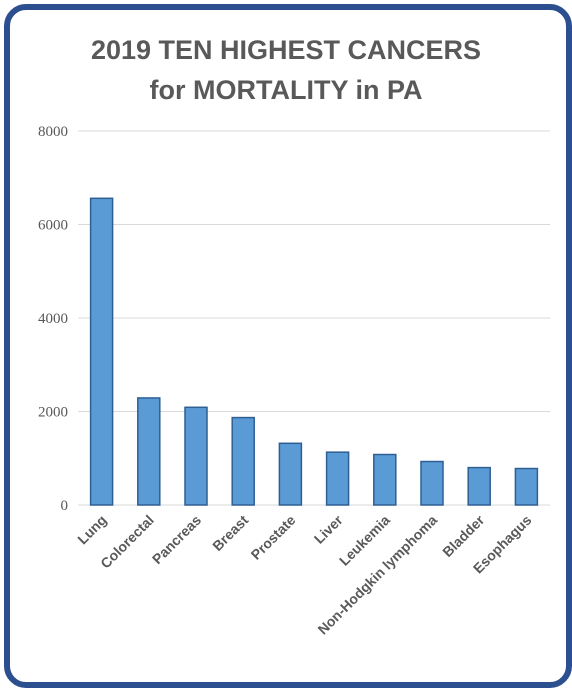 The width and height of the screenshot is (572, 688). I want to click on y-tick-label: 8000, so click(53, 132).